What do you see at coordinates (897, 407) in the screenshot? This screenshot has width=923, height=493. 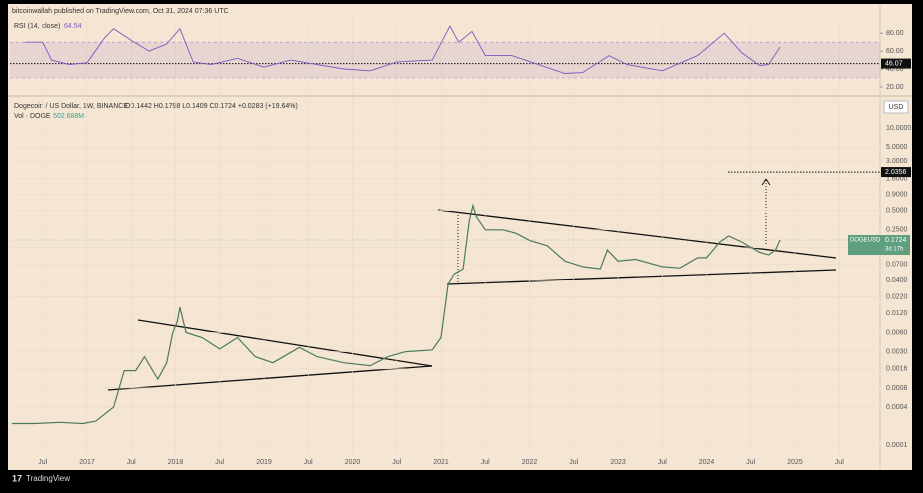 I see `y-tick-label: 0.0004` at bounding box center [897, 407].